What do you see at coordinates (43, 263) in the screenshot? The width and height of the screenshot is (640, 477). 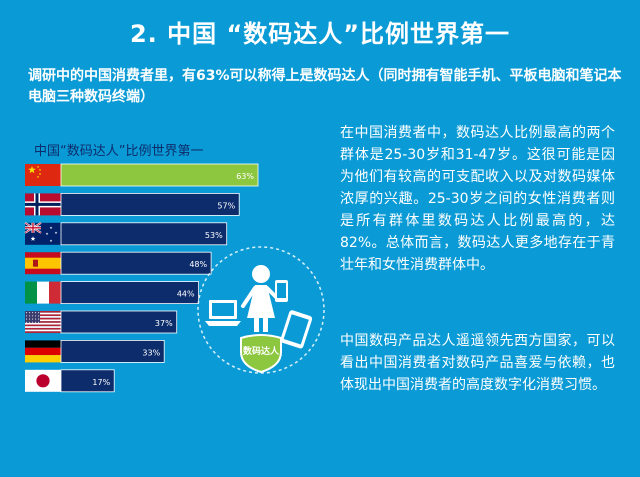 I see `flag-spain-icon` at bounding box center [43, 263].